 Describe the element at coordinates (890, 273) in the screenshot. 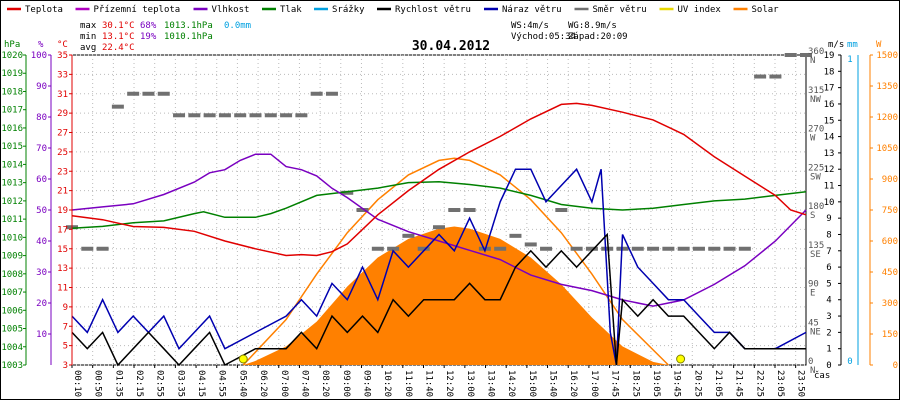

I see `axis-w-tick-label: 450` at that location.